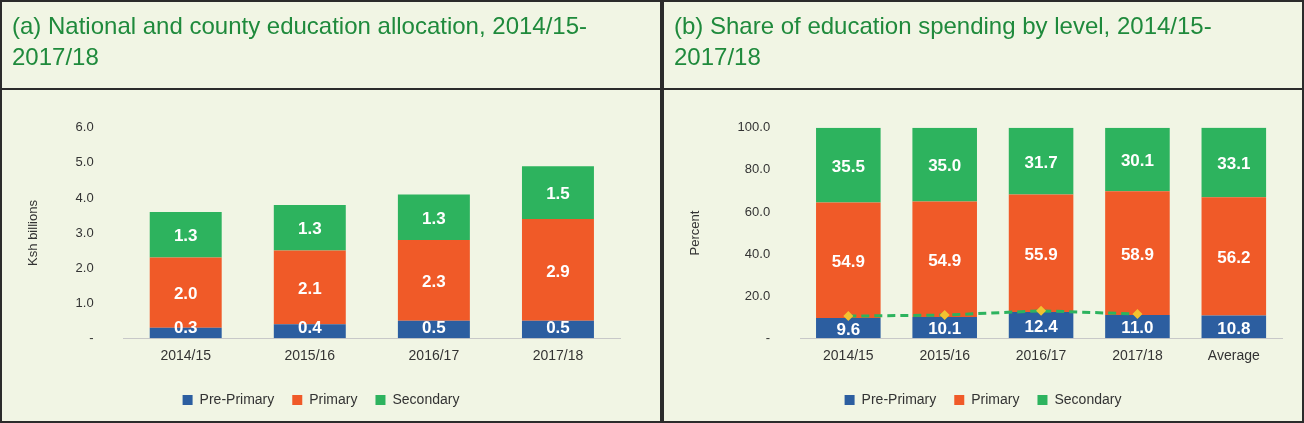 The image size is (1304, 423). What do you see at coordinates (1137, 161) in the screenshot?
I see `data-label: 30.1` at bounding box center [1137, 161].